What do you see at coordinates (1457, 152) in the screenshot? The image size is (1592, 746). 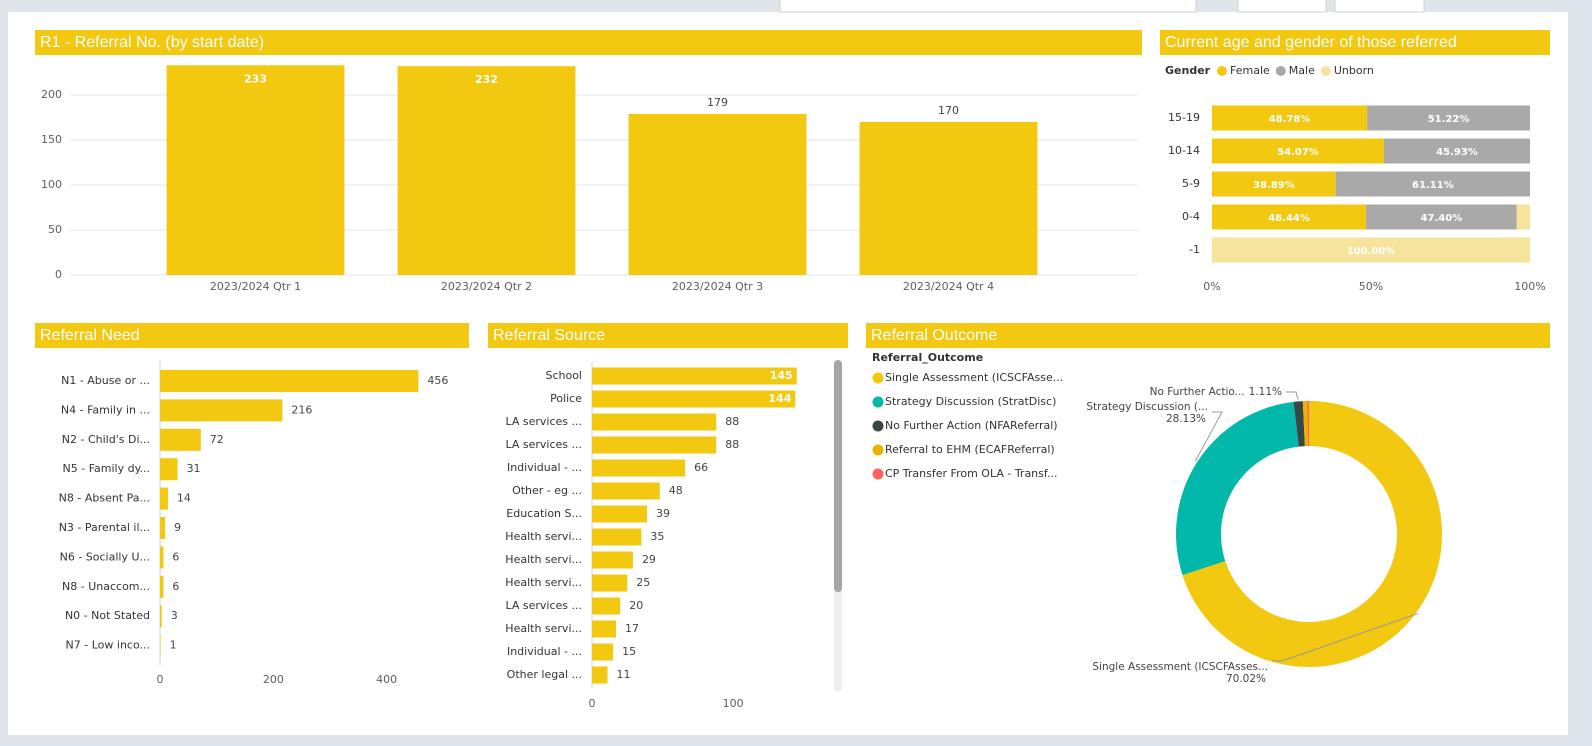 I see `data-label: 45.93%` at bounding box center [1457, 152].